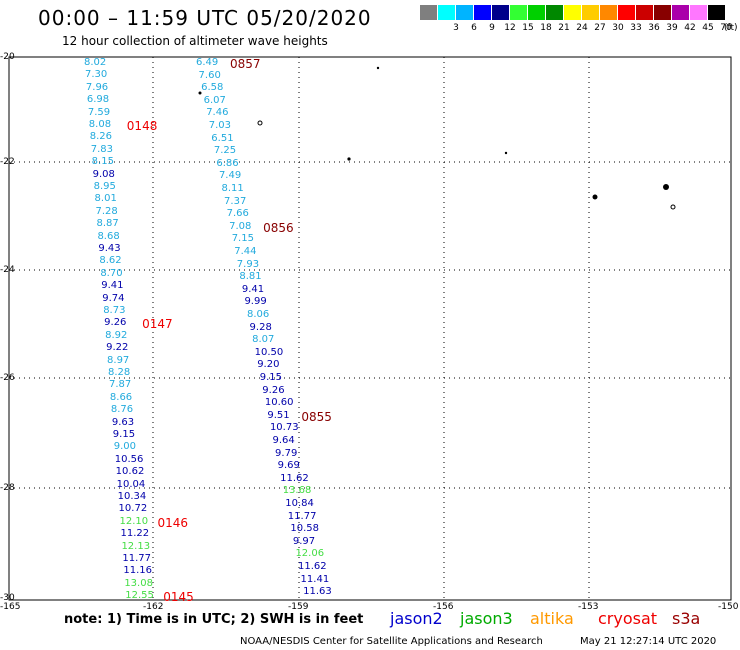  I want to click on lat-tick-label: -24, so click(7, 270).